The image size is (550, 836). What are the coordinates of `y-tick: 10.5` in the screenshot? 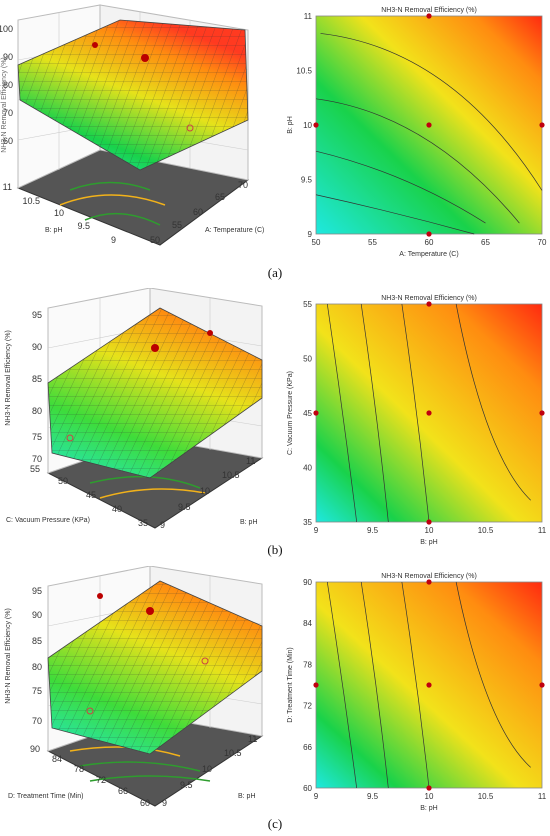 It's located at (31, 201).